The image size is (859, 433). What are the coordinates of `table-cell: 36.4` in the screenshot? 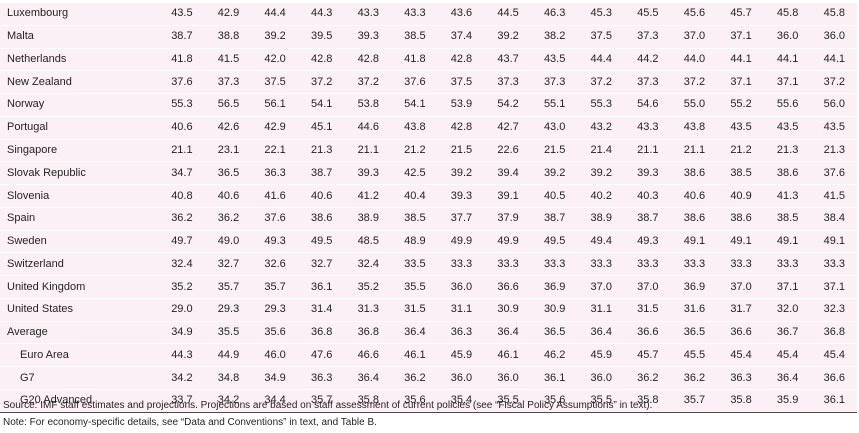 It's located at (414, 333).